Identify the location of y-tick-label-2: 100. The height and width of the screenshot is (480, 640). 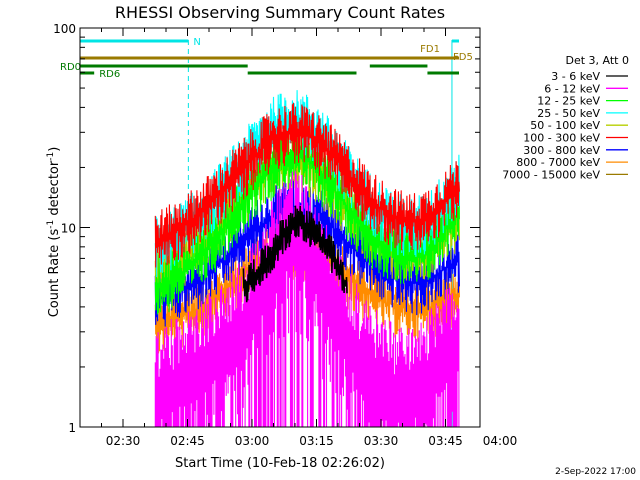
(64, 29).